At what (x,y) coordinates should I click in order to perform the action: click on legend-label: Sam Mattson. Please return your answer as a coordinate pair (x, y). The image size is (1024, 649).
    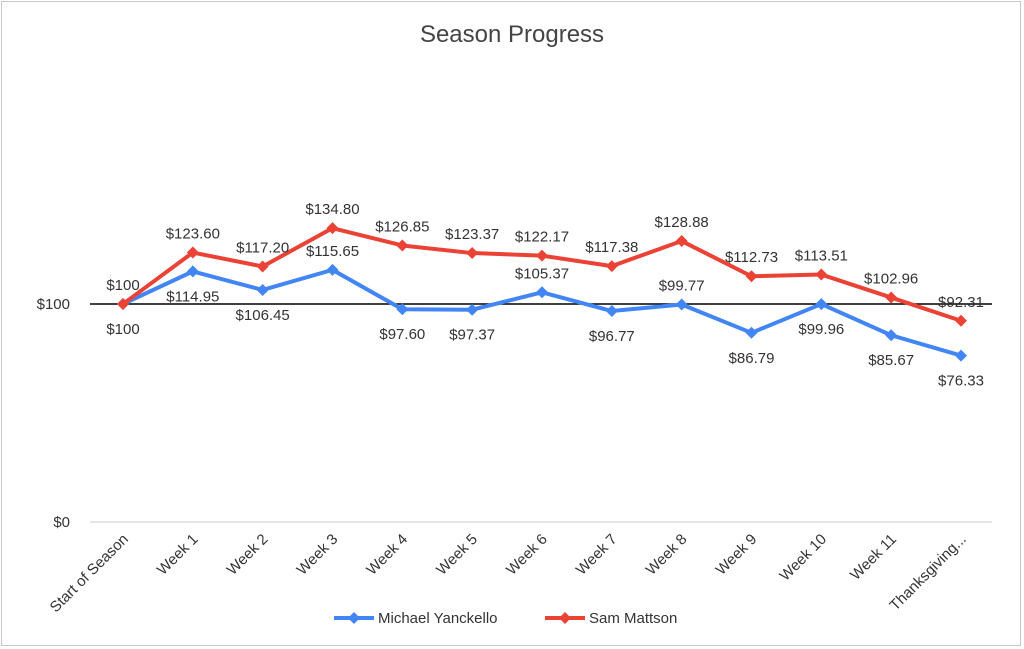
    Looking at the image, I should click on (633, 618).